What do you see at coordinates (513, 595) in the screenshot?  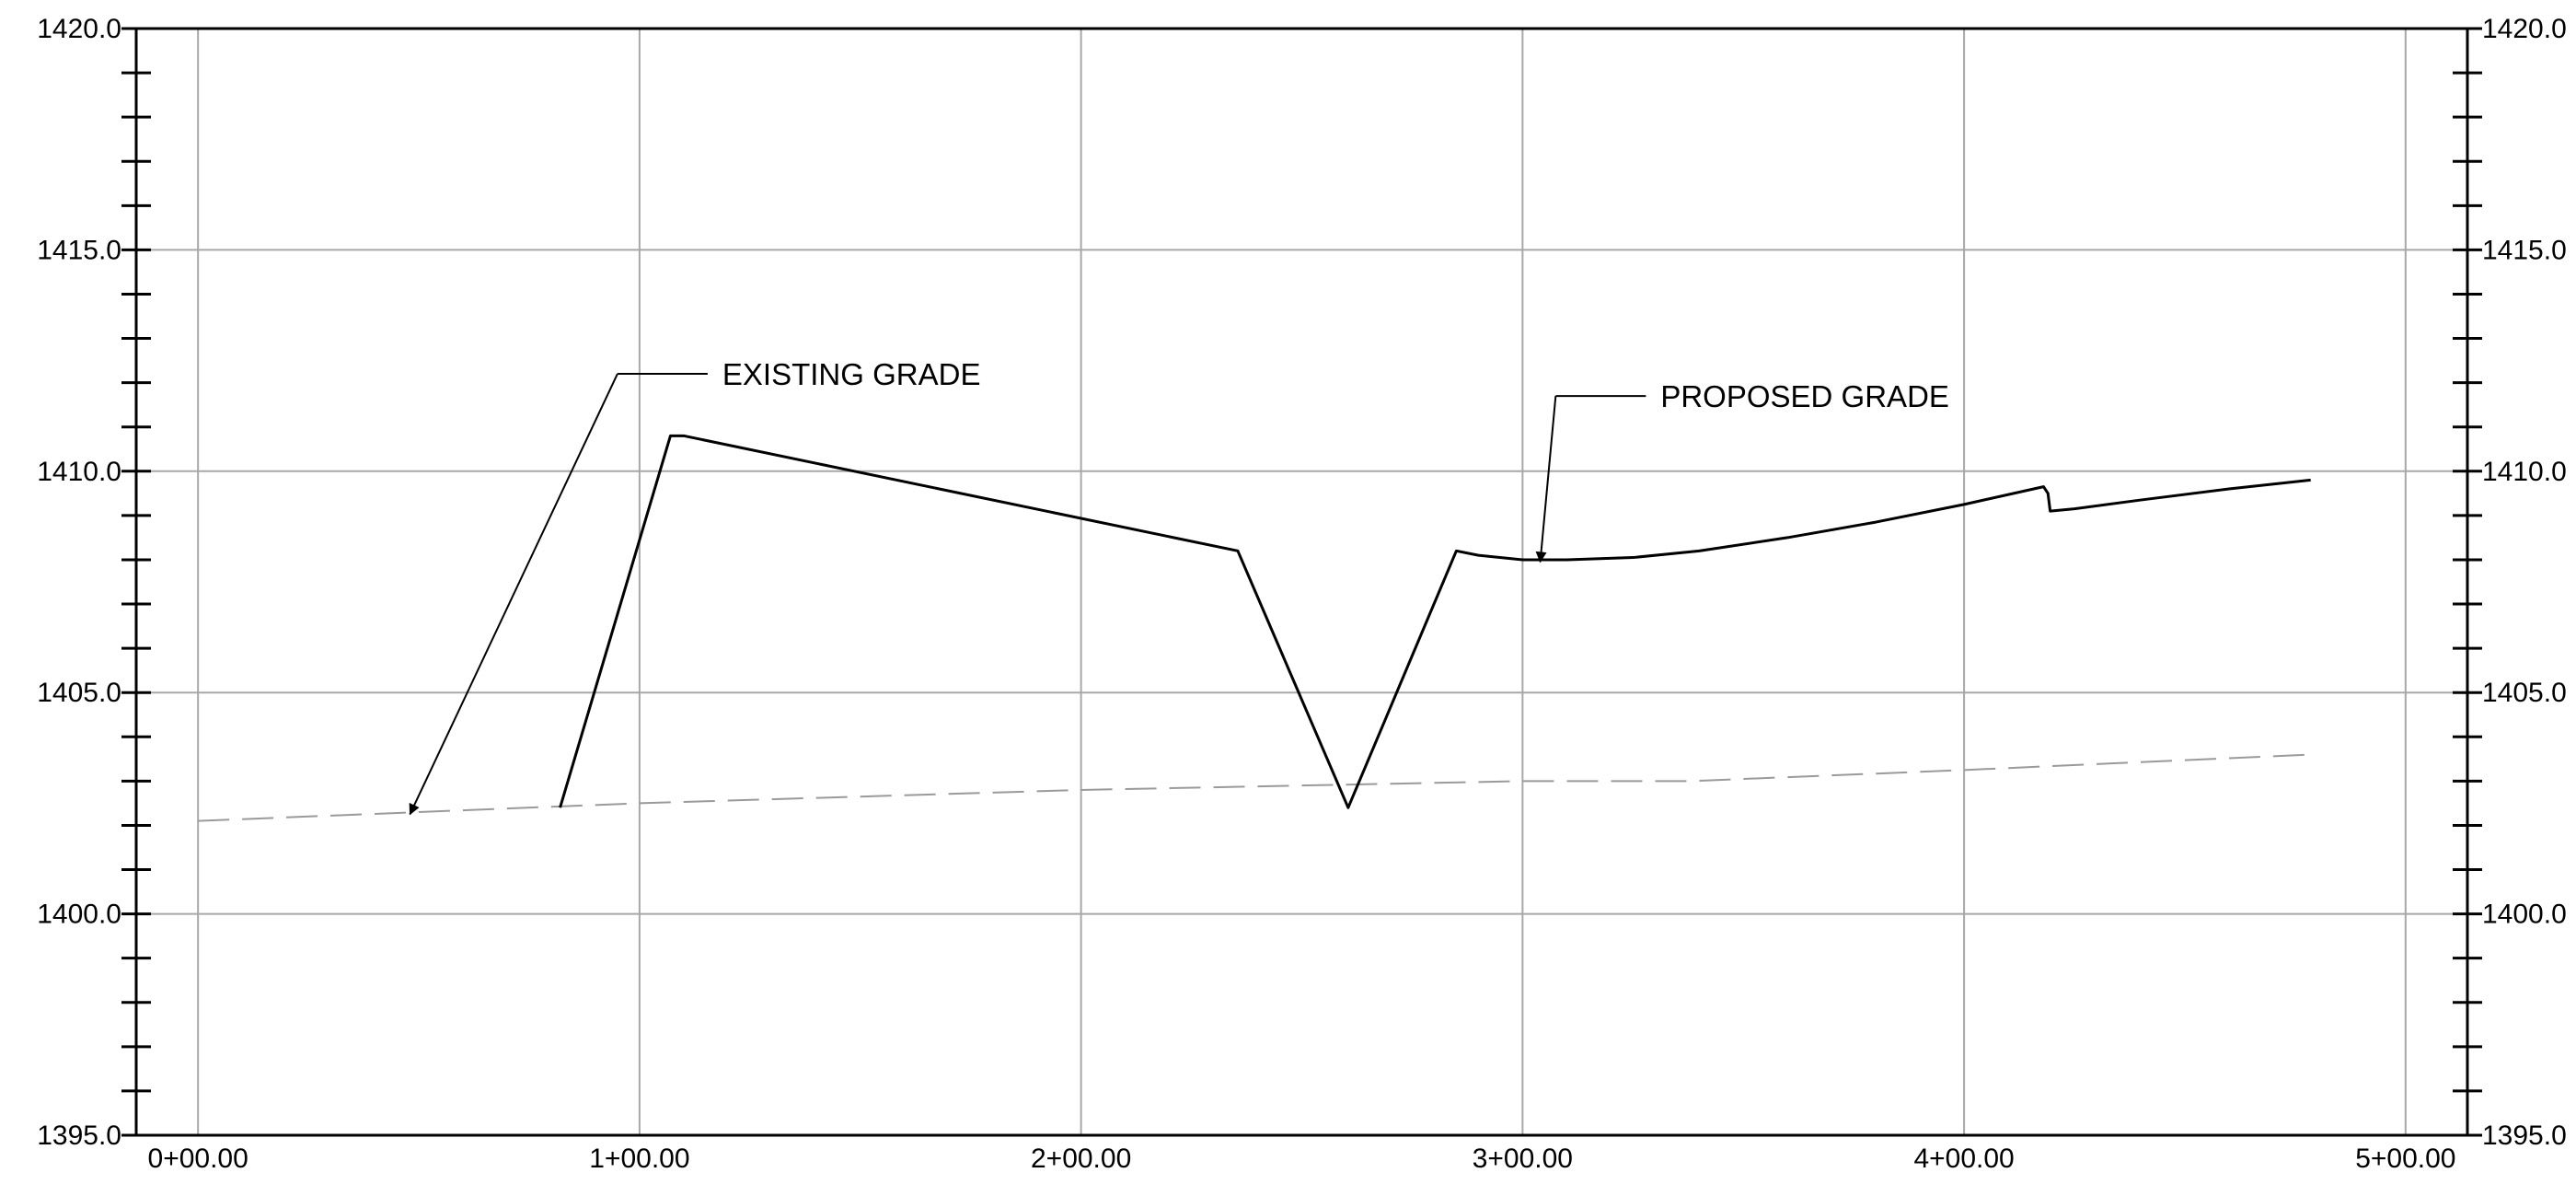 I see `existing-grade-leader-arrow` at bounding box center [513, 595].